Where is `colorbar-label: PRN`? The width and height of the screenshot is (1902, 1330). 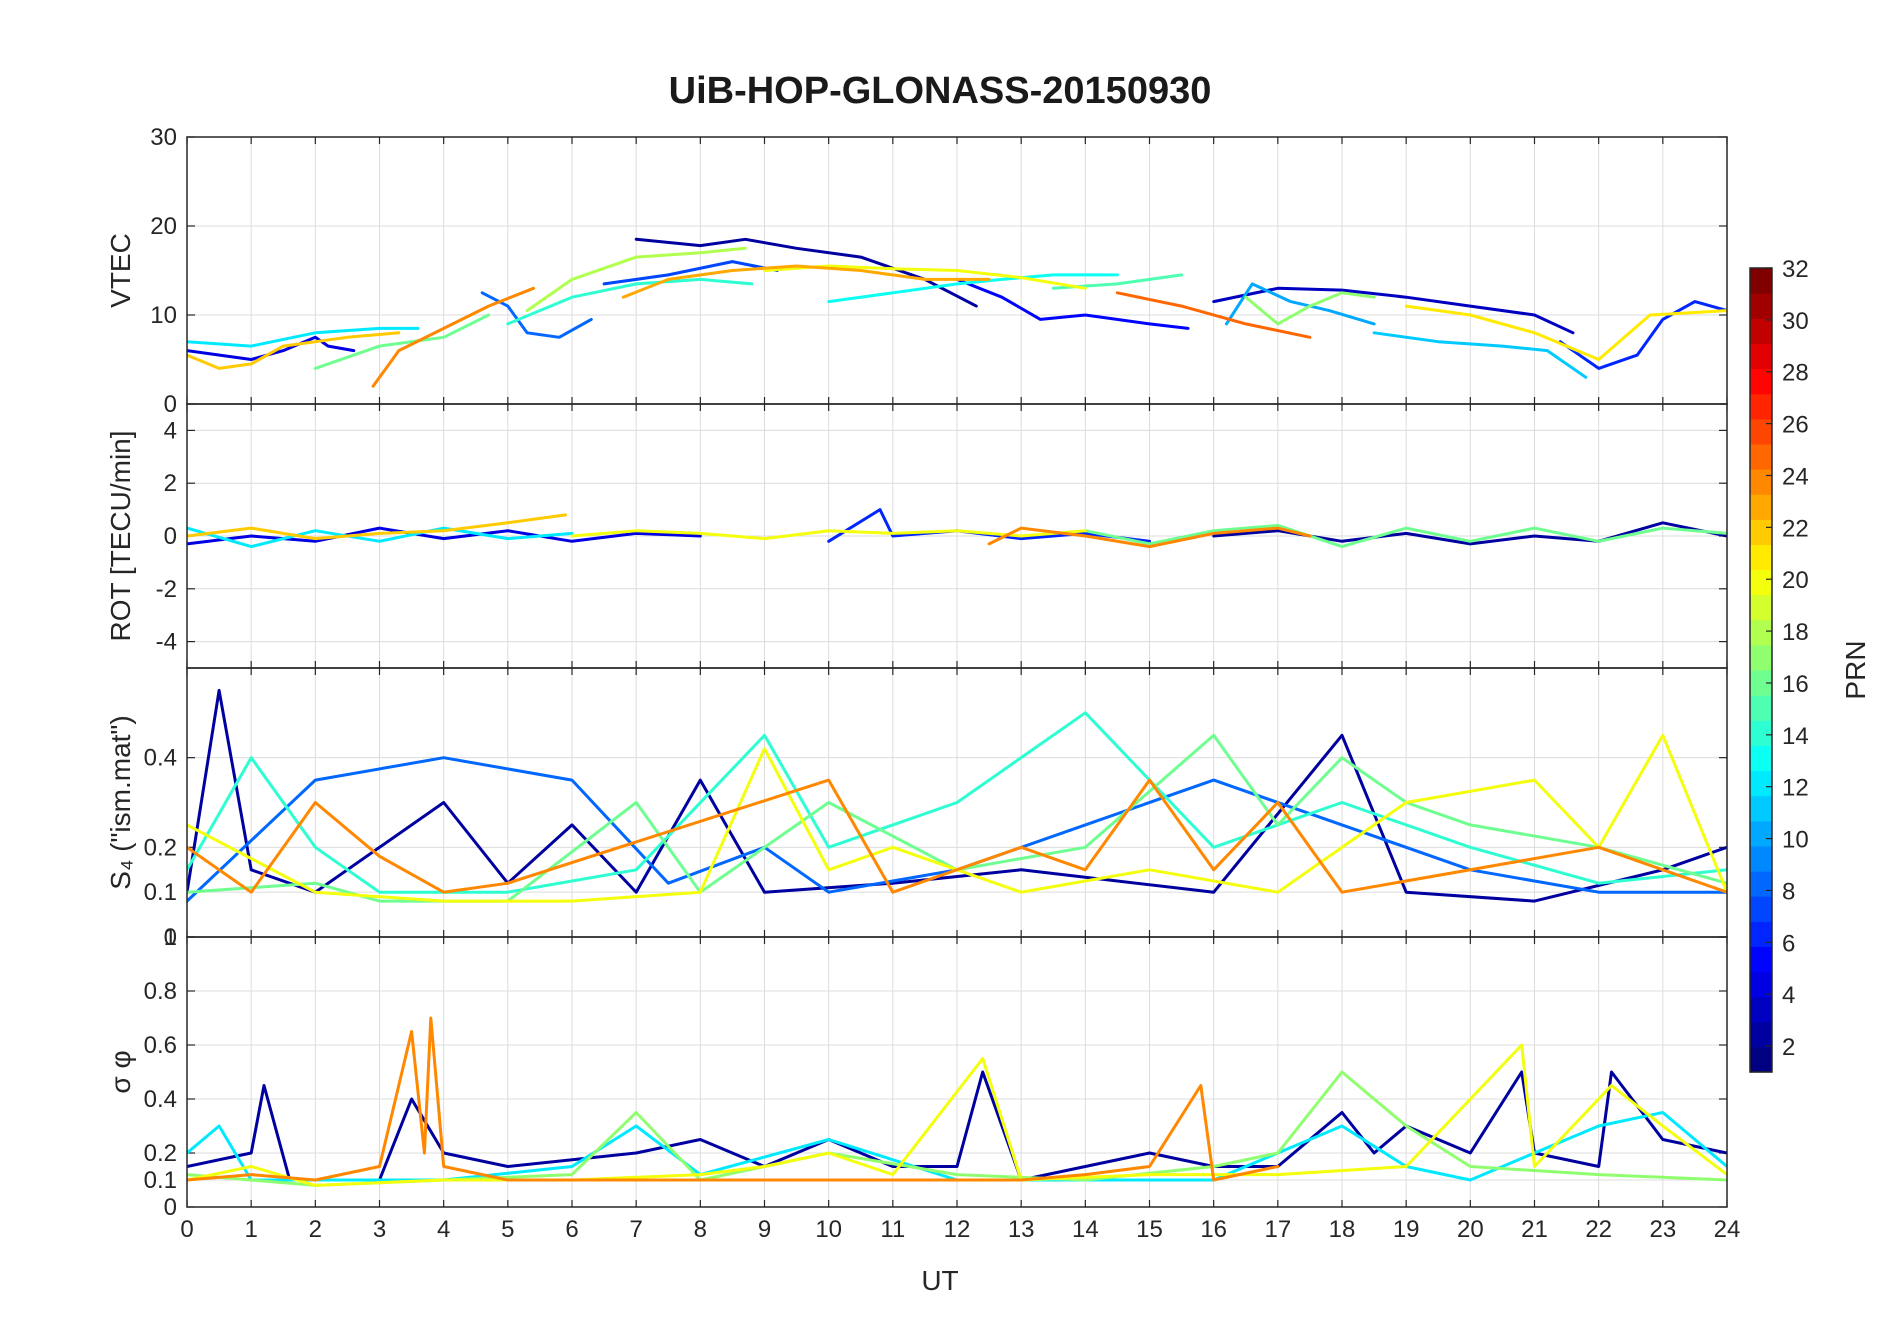 colorbar-label: PRN is located at coordinates (1855, 669).